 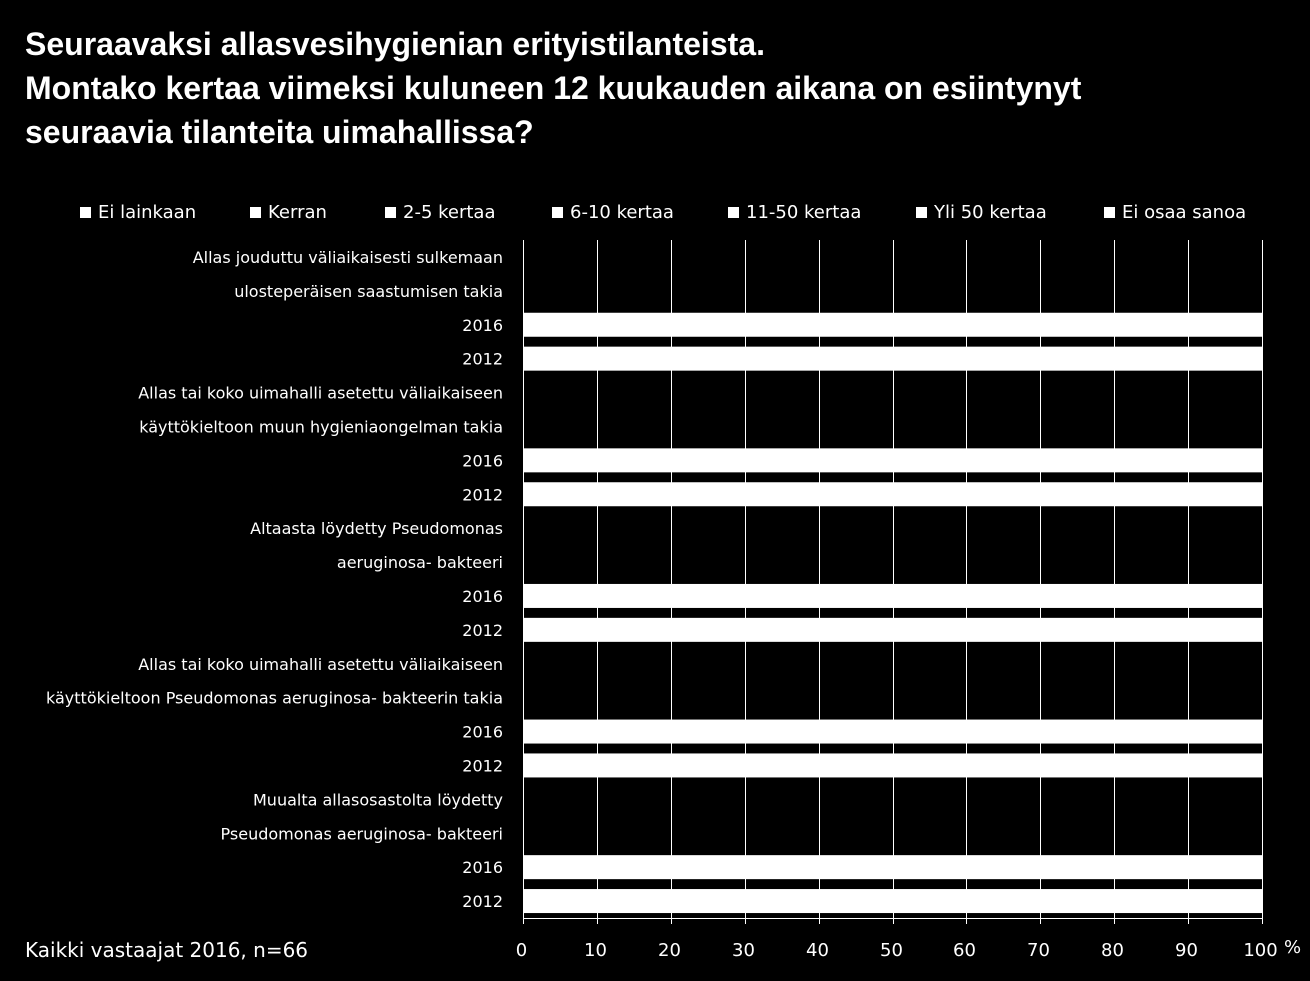 I want to click on legend-item: Kerran, so click(x=288, y=212).